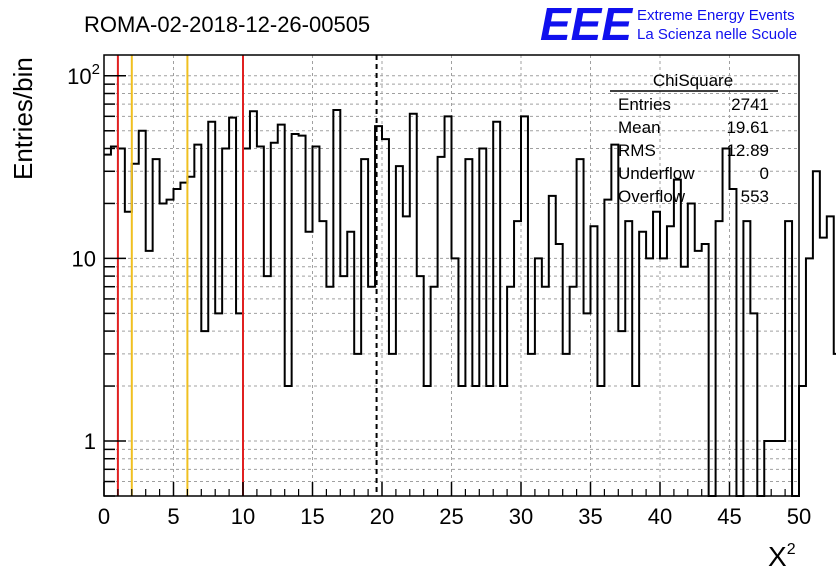 The height and width of the screenshot is (577, 836). Describe the element at coordinates (652, 196) in the screenshot. I see `stats-row-label: Overflow` at that location.